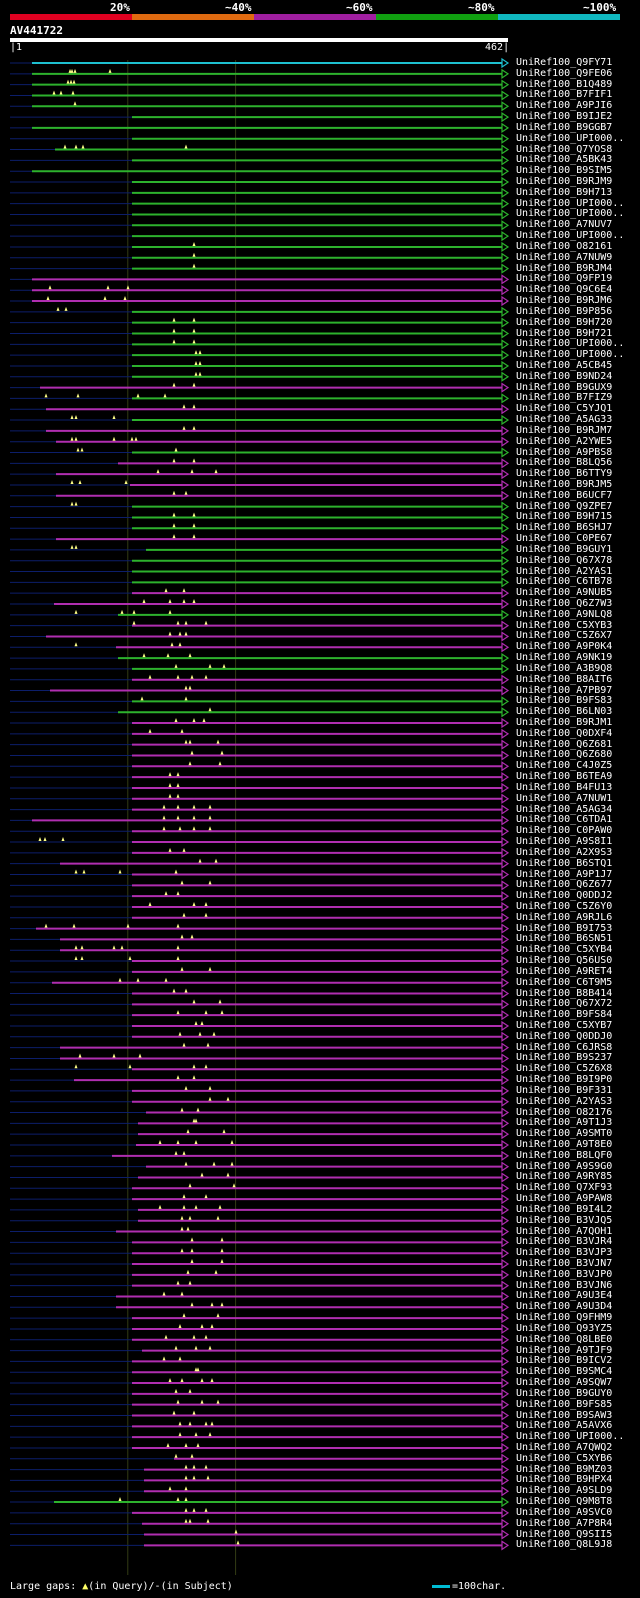 The height and width of the screenshot is (1598, 640). Describe the element at coordinates (564, 1177) in the screenshot. I see `hit-label: UniRef100_A9RY85` at that location.